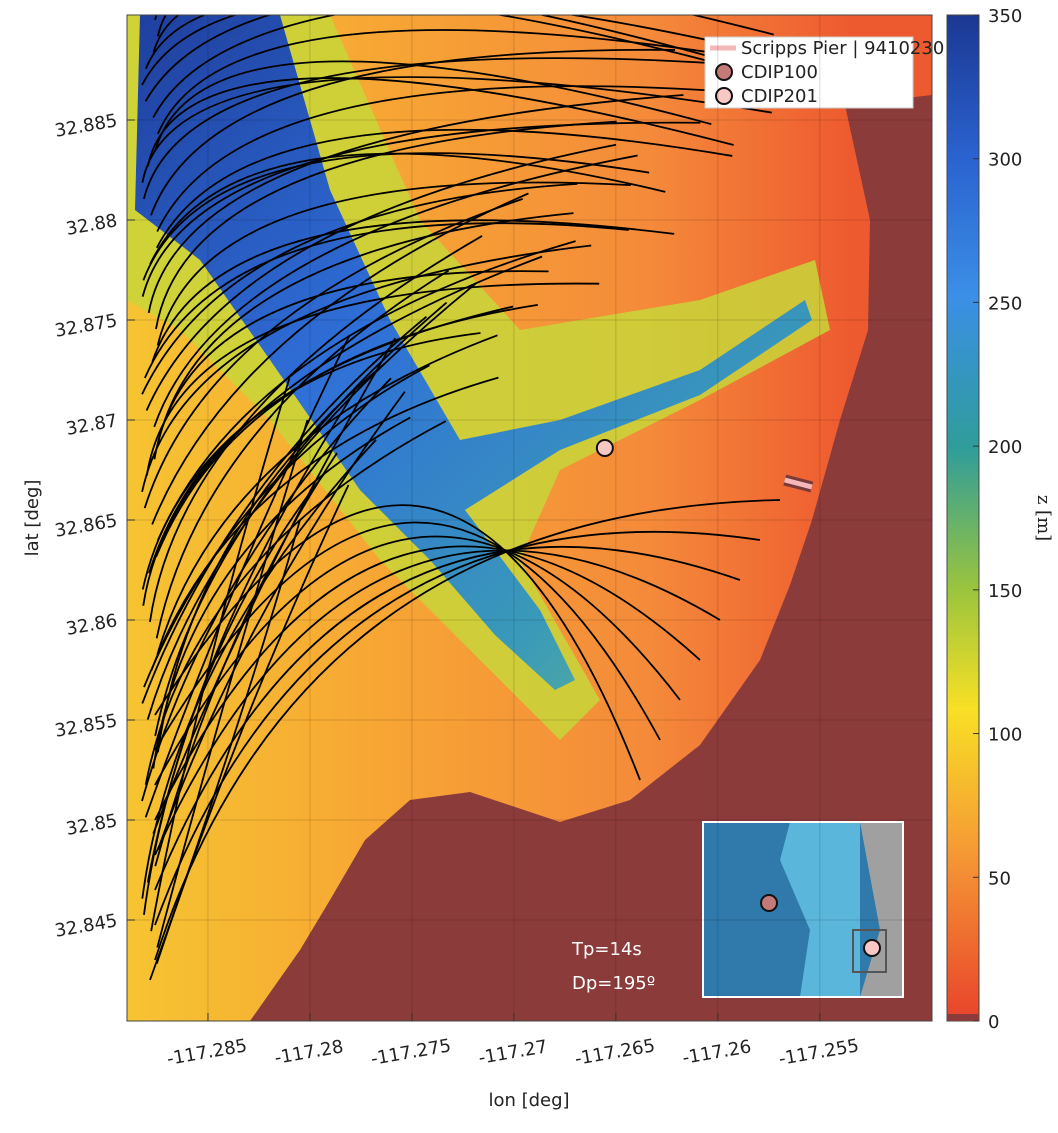  What do you see at coordinates (606, 949) in the screenshot?
I see `annotation: Tp=14s` at bounding box center [606, 949].